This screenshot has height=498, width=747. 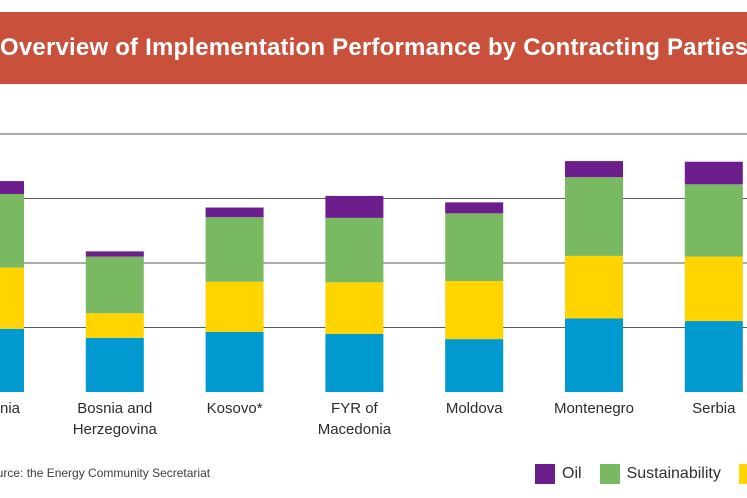 I want to click on category-label: Albania, so click(x=10, y=408).